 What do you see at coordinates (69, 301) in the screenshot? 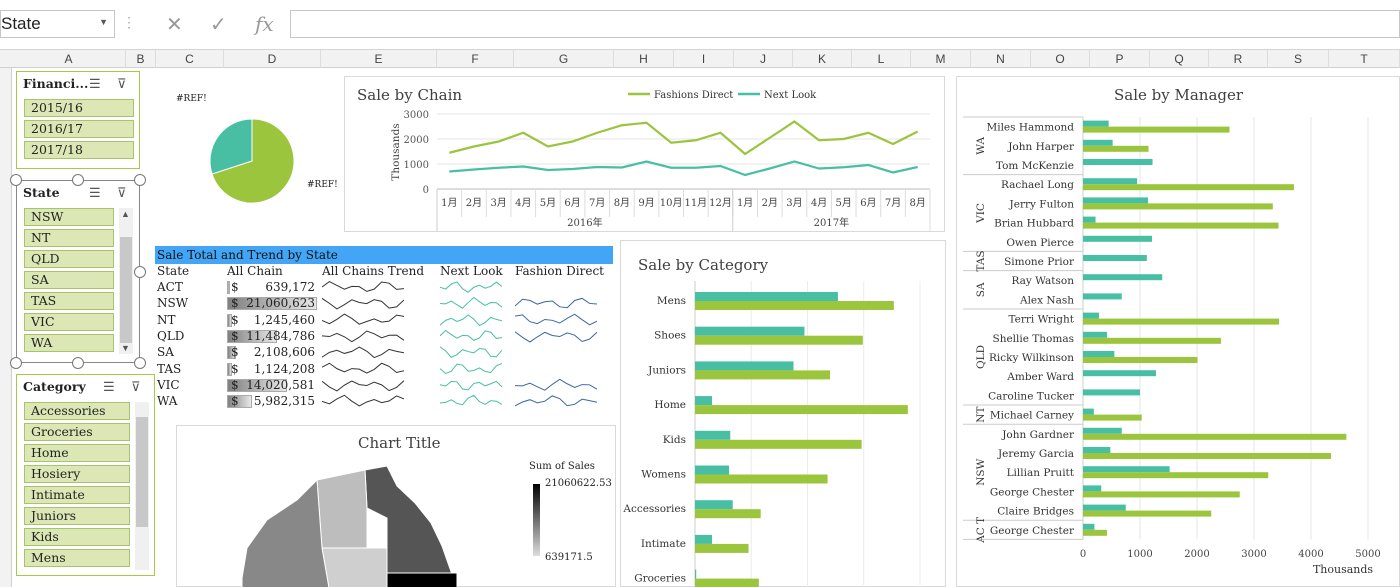
I see `slicer-item: TAS` at bounding box center [69, 301].